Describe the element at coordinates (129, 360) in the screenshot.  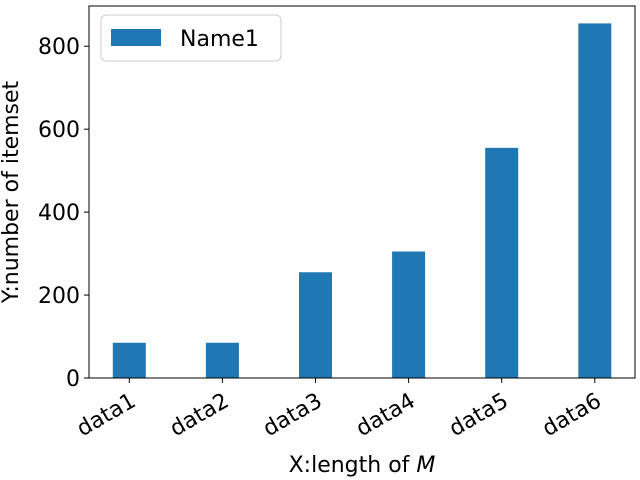
I see `bar-data1` at that location.